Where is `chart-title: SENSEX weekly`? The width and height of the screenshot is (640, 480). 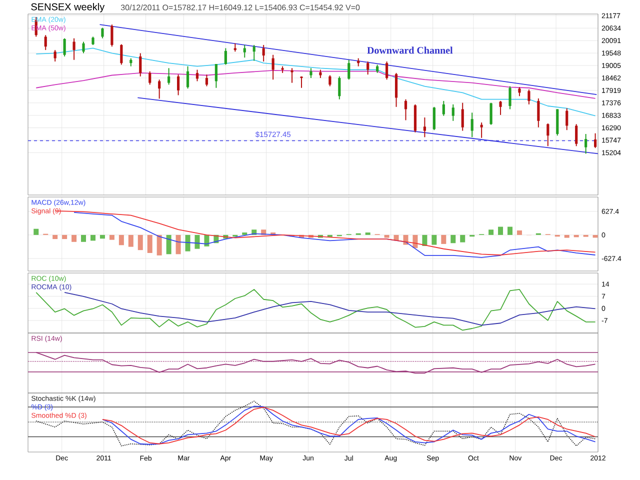
chart-title: SENSEX weekly is located at coordinates (68, 7).